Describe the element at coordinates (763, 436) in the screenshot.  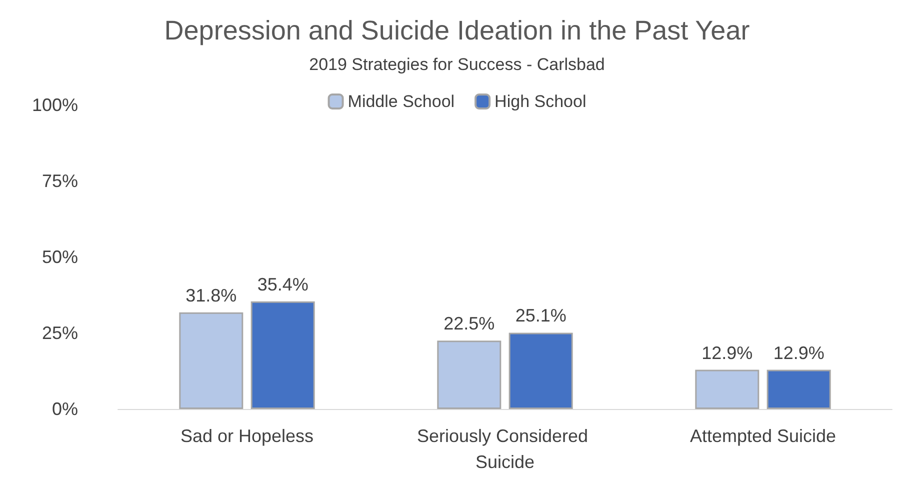
I see `x-tick-label: Attempted Suicide` at that location.